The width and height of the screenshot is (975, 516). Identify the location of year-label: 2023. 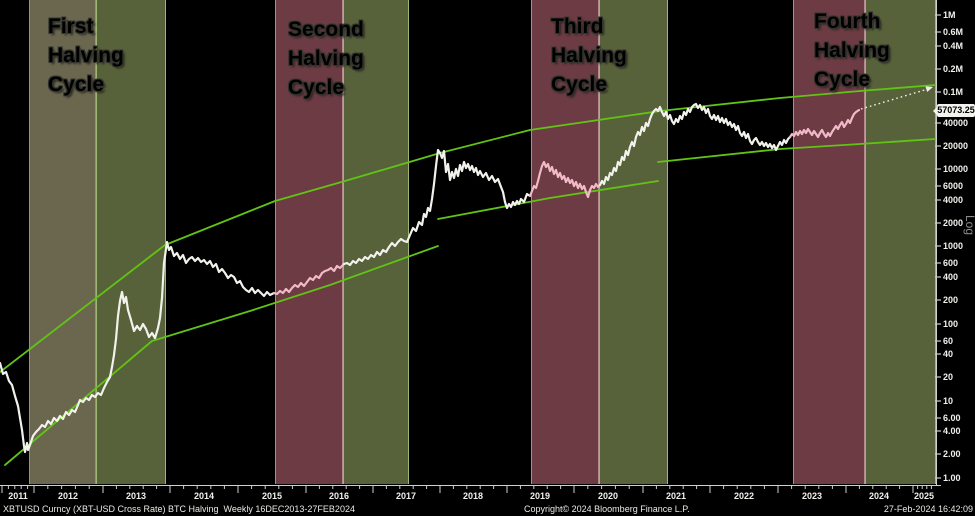
(812, 496).